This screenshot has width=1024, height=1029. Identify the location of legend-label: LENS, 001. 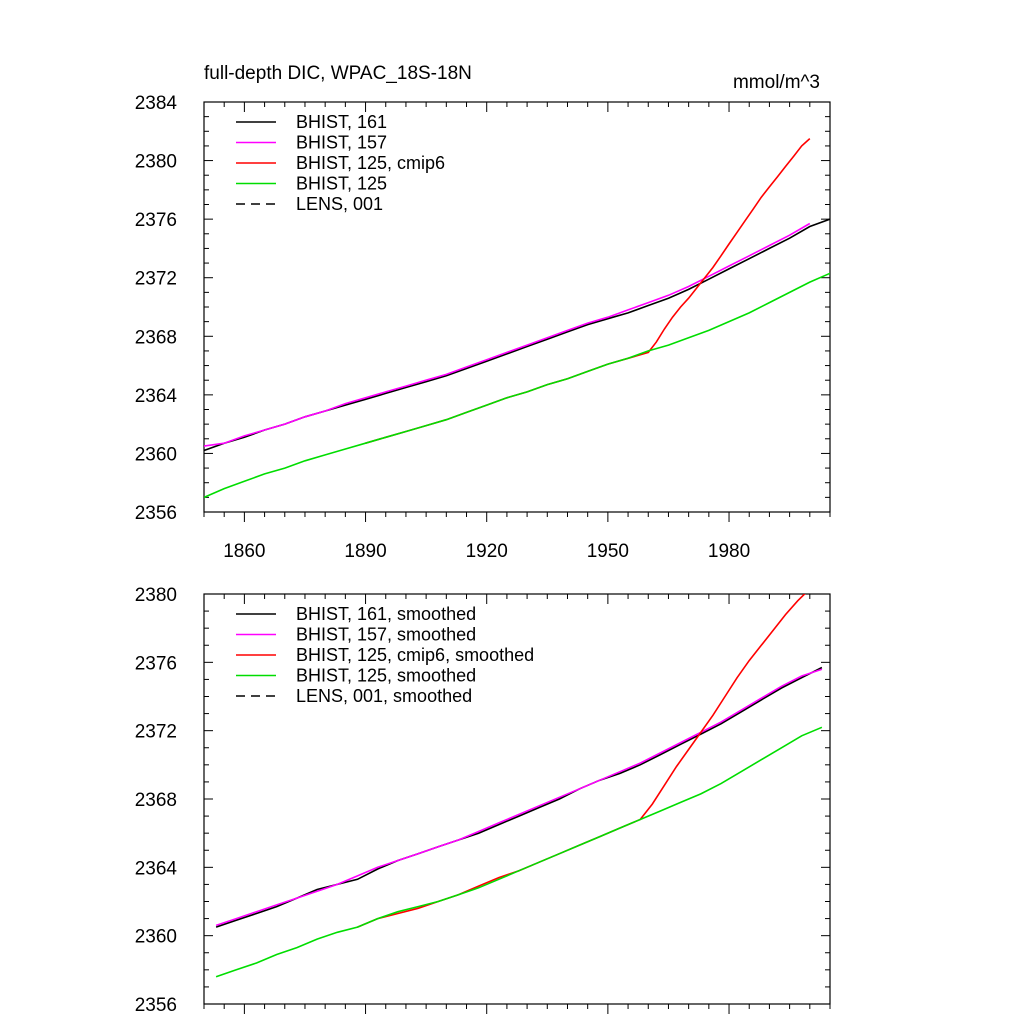
(339, 204).